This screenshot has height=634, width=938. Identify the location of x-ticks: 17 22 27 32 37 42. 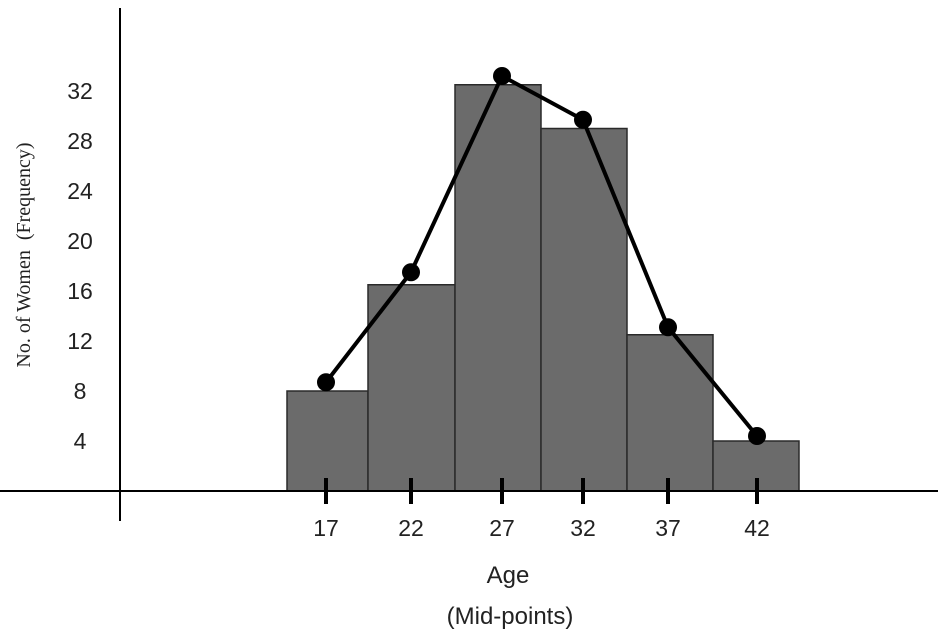
(541, 509).